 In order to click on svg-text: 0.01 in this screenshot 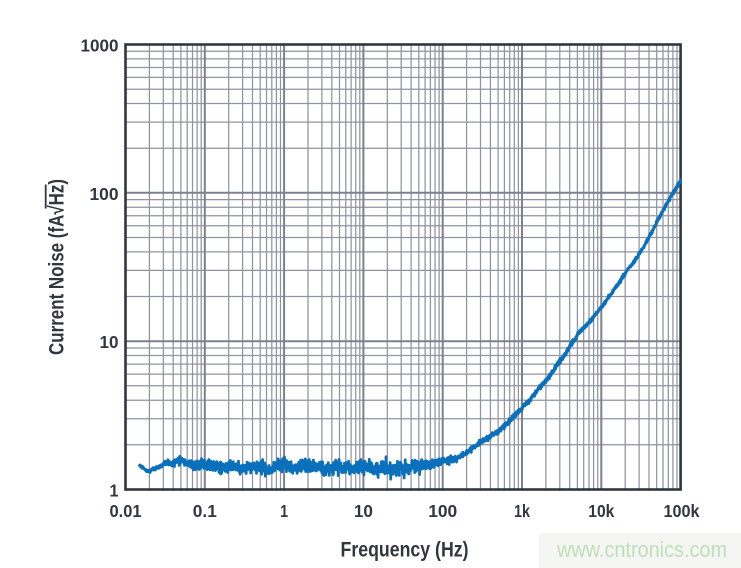, I will do `click(126, 511)`.